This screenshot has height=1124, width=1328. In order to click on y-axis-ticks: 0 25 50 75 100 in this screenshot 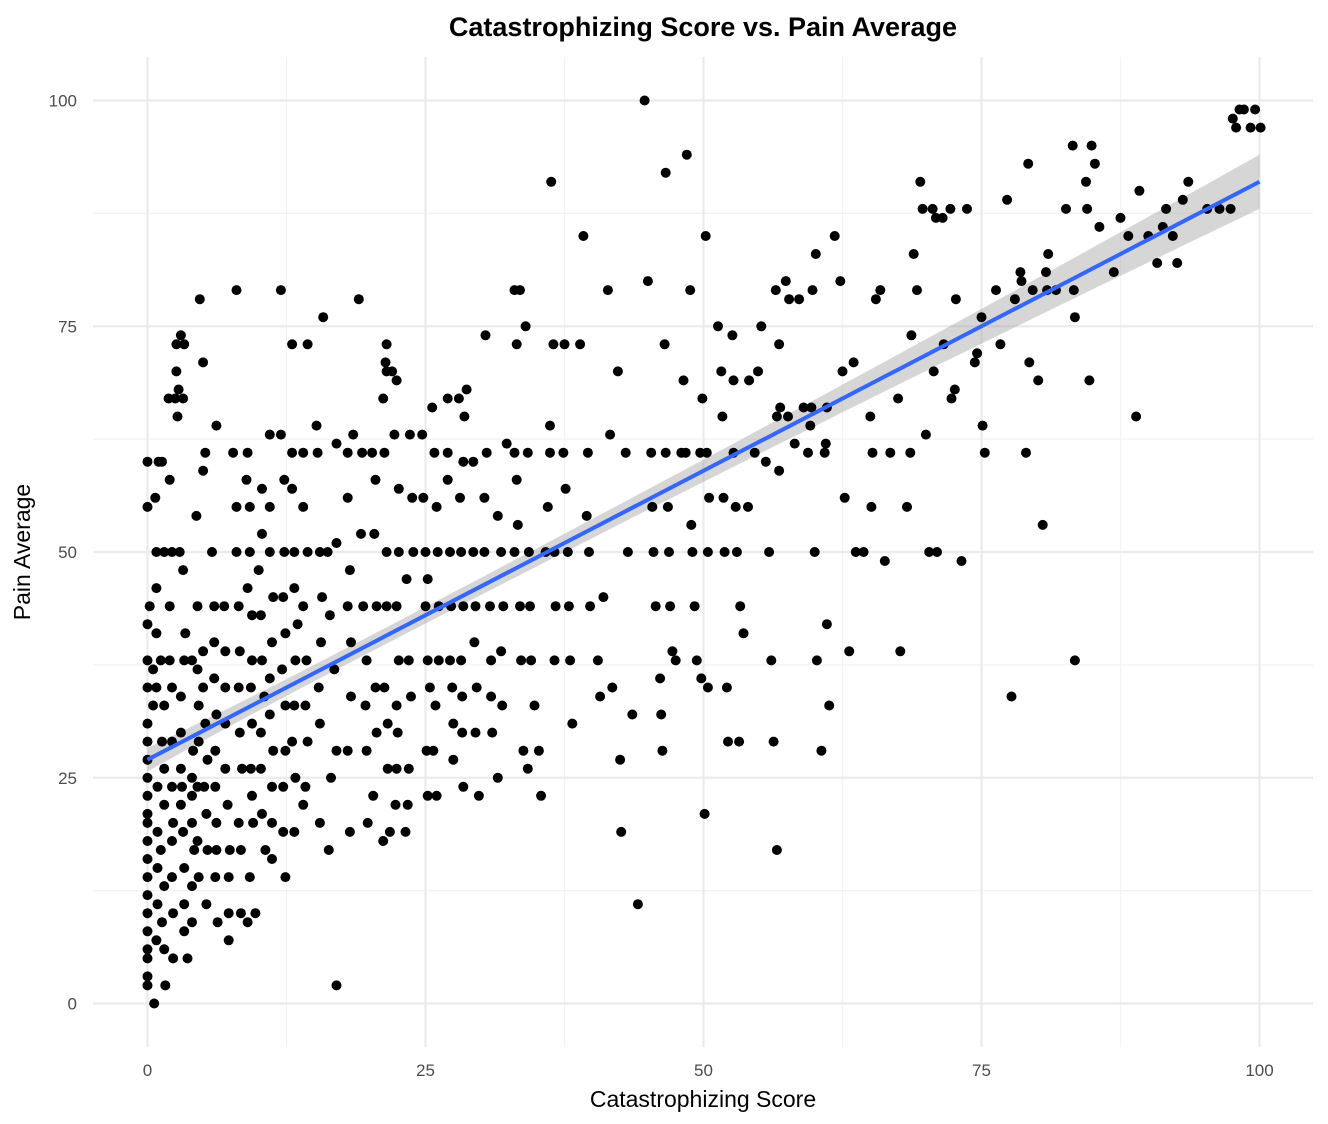, I will do `click(63, 553)`.